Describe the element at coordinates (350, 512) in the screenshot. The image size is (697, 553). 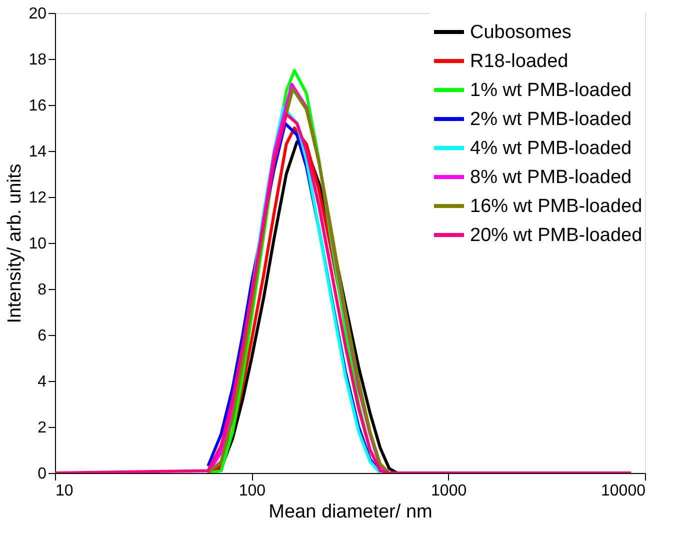
I see `x-axis-title: Mean diameter/ nm` at that location.